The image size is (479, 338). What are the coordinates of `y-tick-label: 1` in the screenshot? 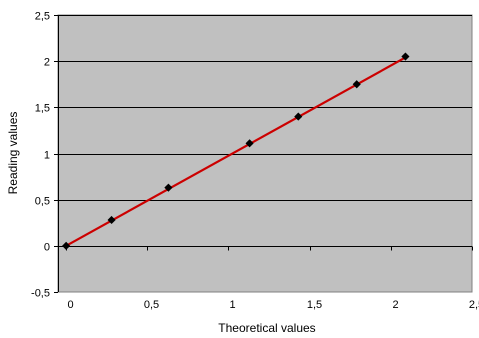 It's located at (47, 156).